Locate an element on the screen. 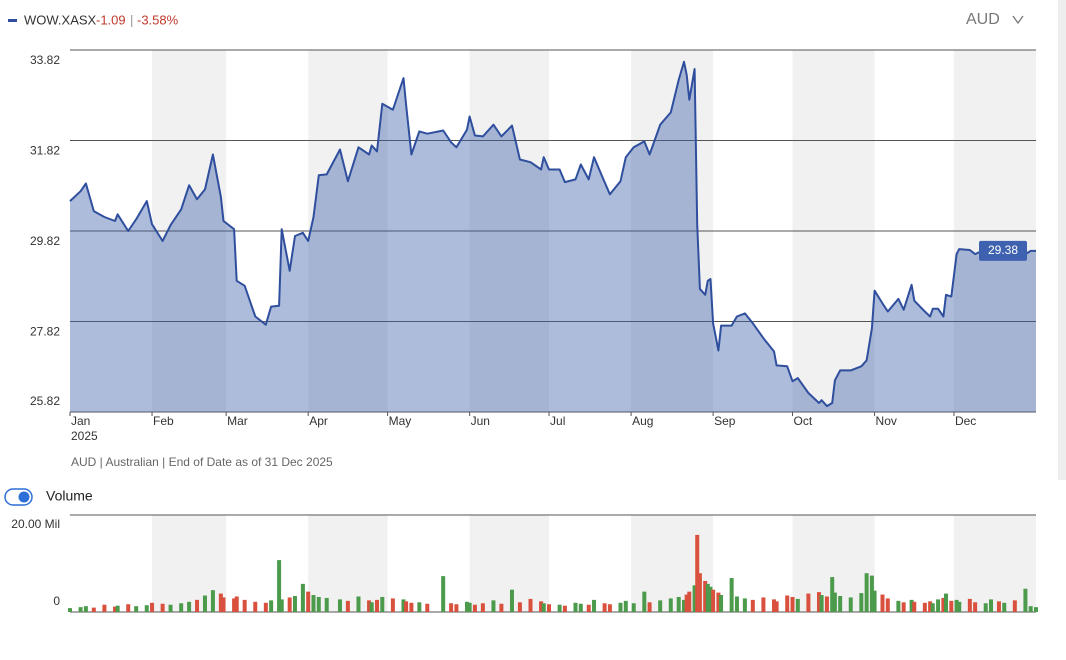  x-tick-label: Sep is located at coordinates (725, 421).